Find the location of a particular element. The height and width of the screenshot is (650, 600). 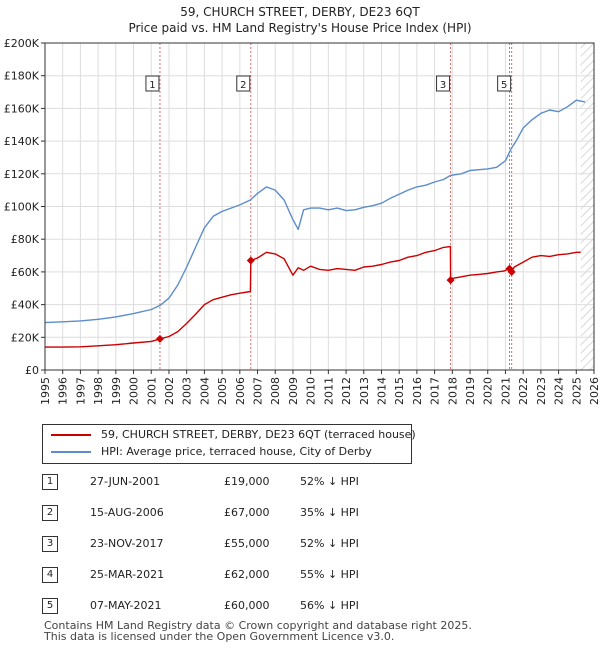

x-tick-label: 2020 is located at coordinates (488, 391).